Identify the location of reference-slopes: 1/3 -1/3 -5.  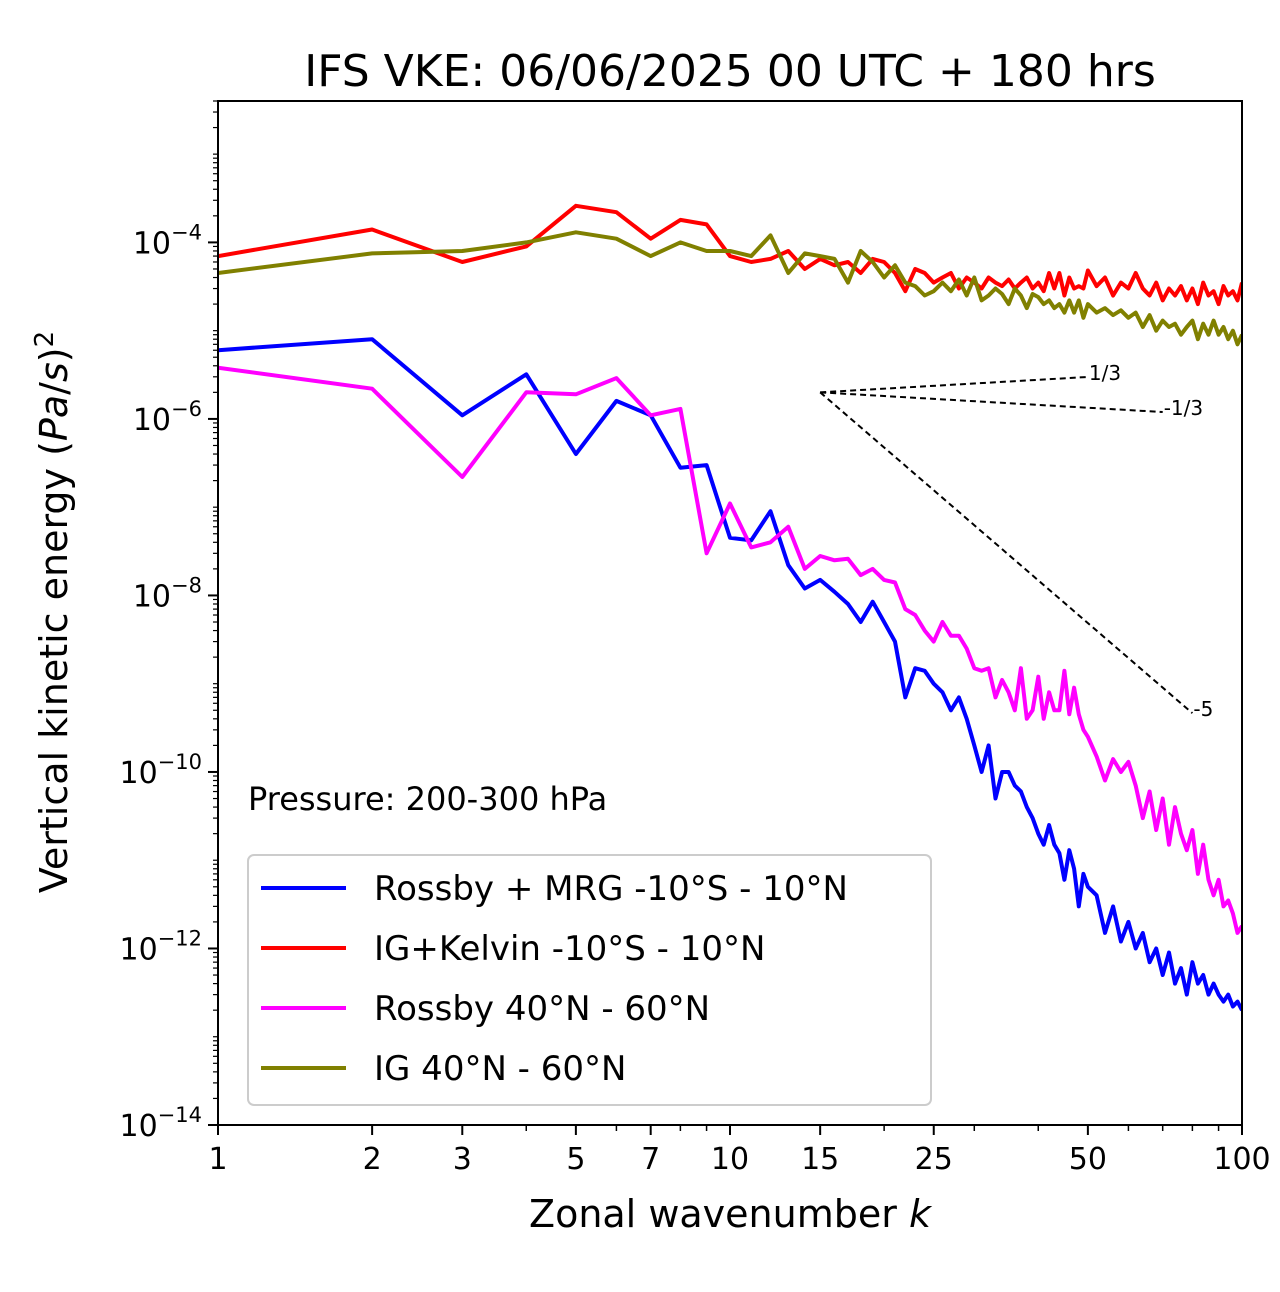
(1016, 541).